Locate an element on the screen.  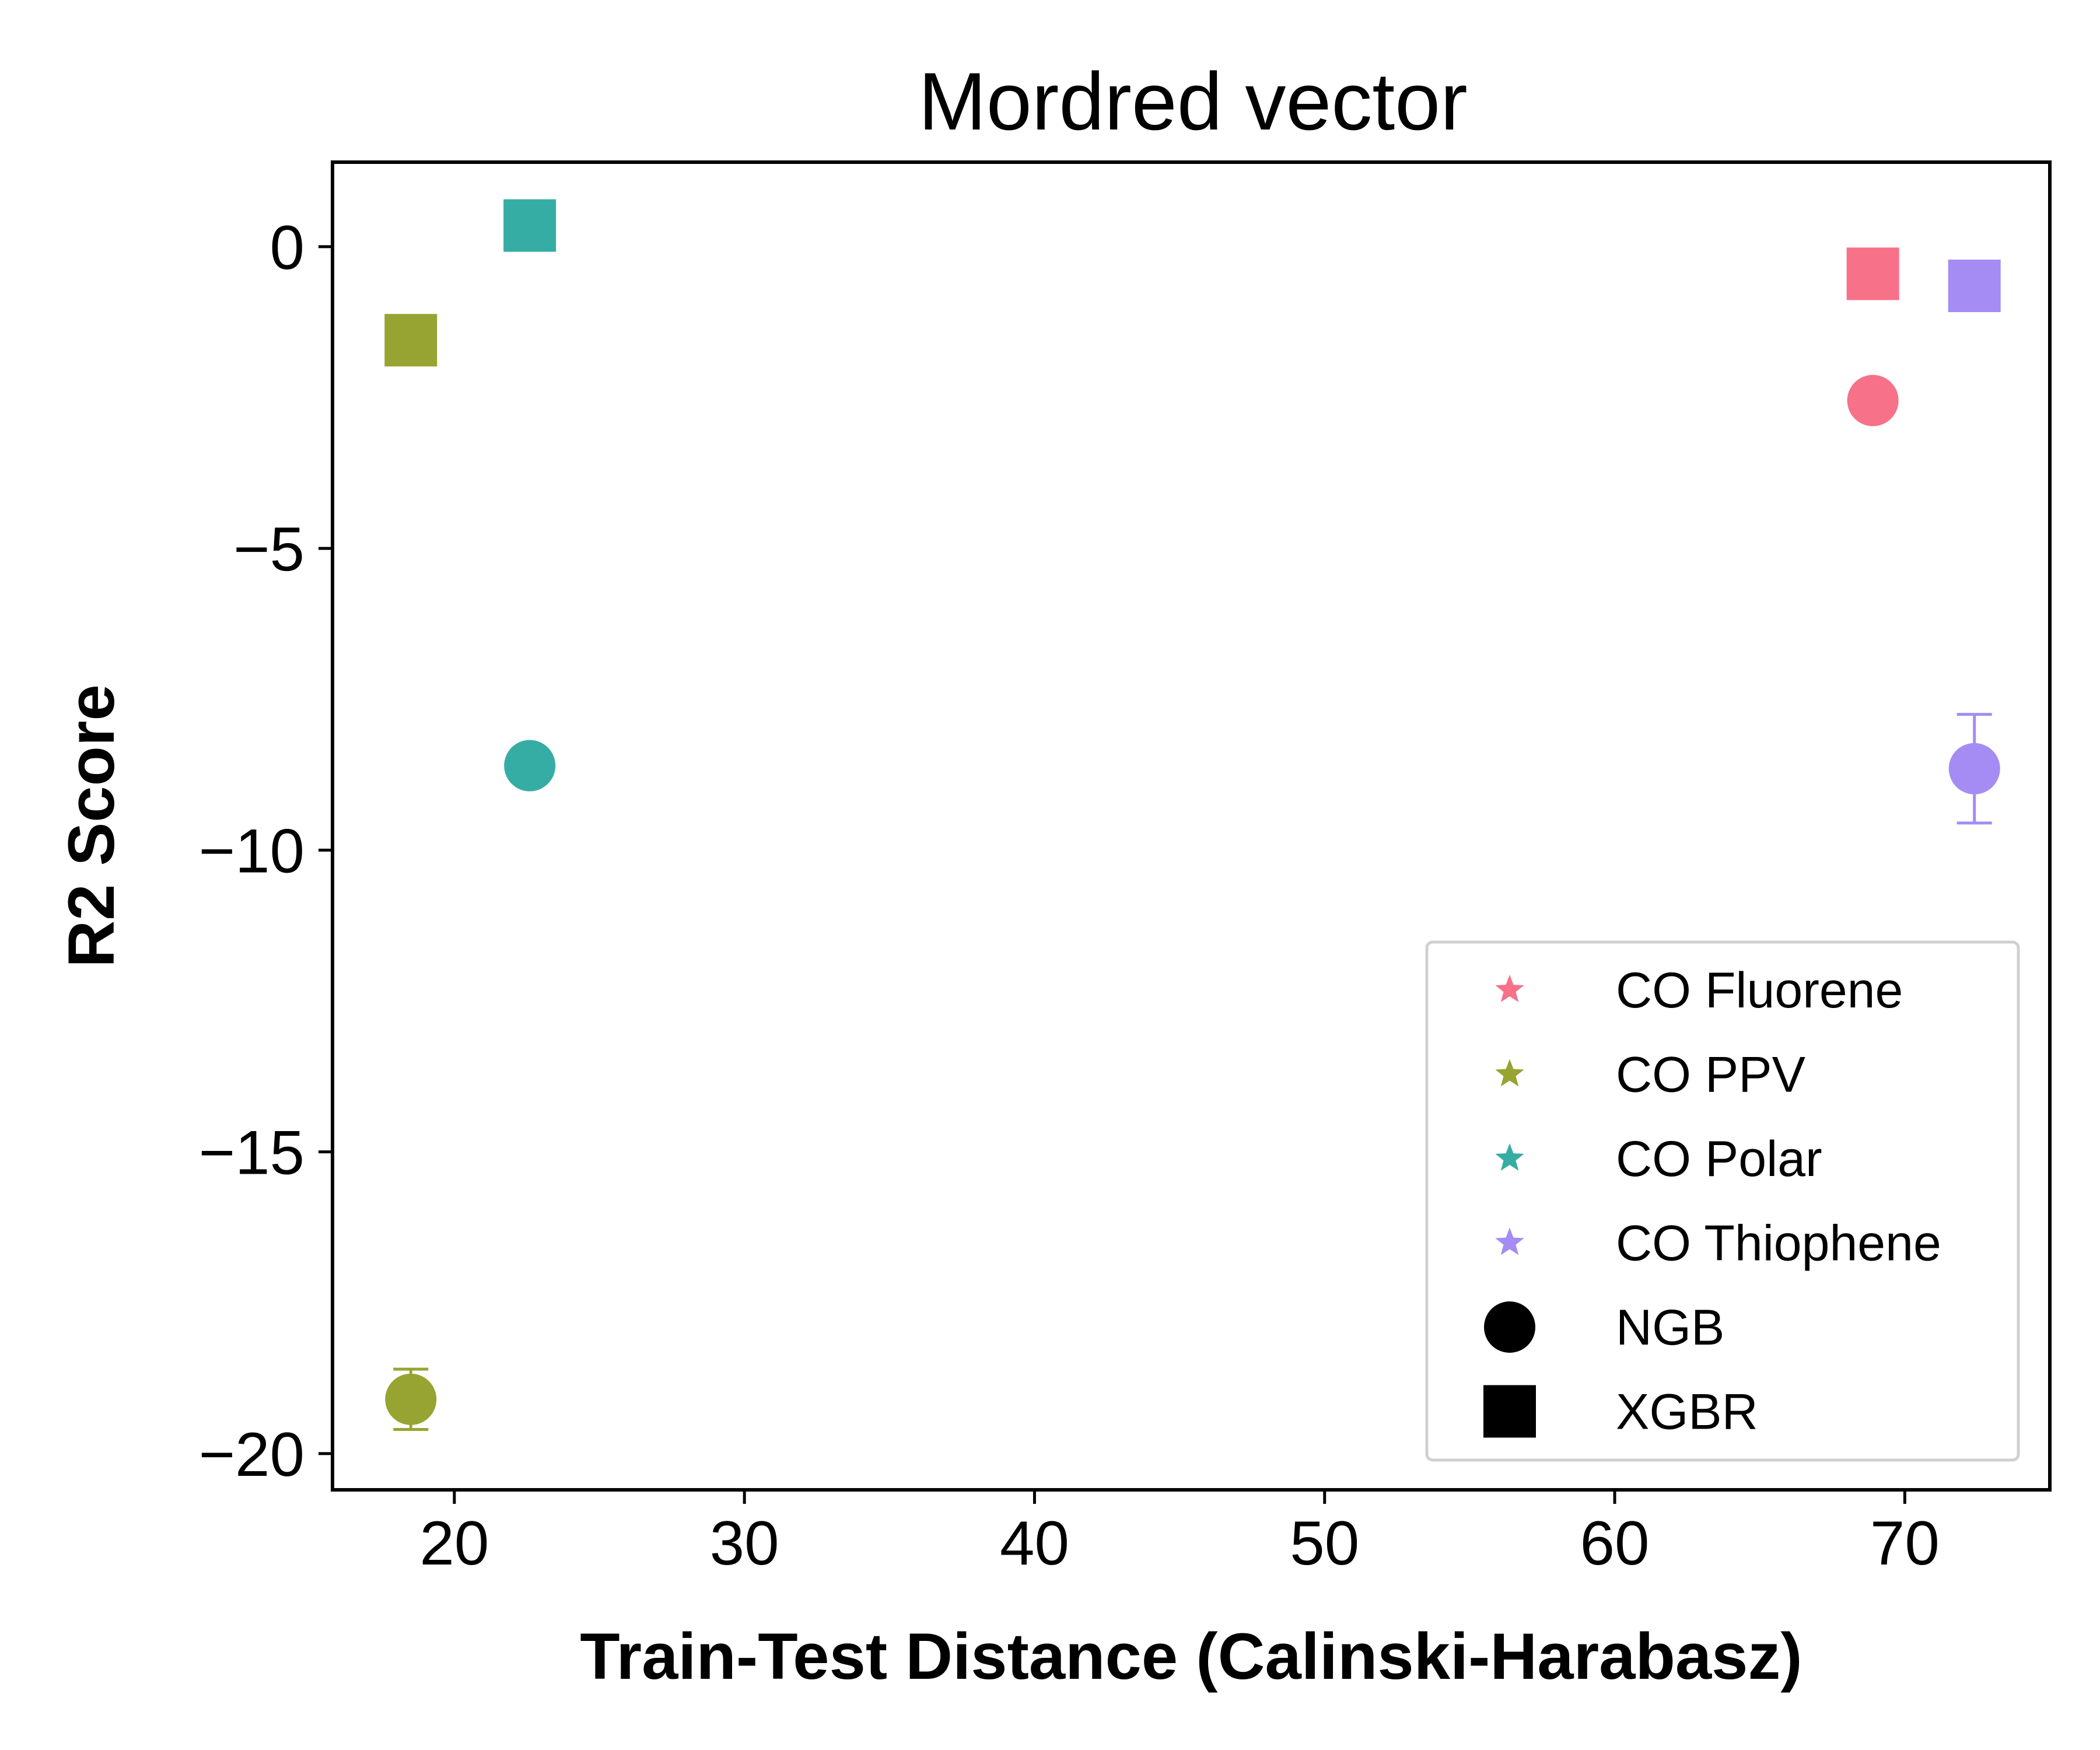
x-tick-label: 50 is located at coordinates (1324, 1543).